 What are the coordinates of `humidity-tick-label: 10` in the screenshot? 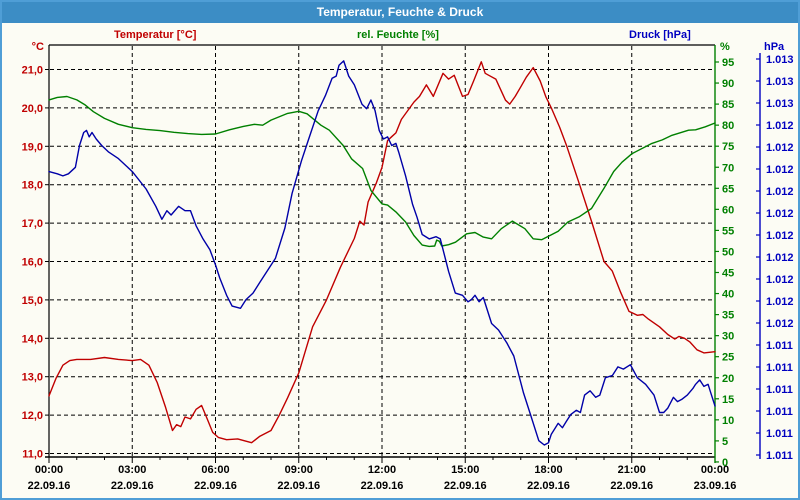 It's located at (728, 421).